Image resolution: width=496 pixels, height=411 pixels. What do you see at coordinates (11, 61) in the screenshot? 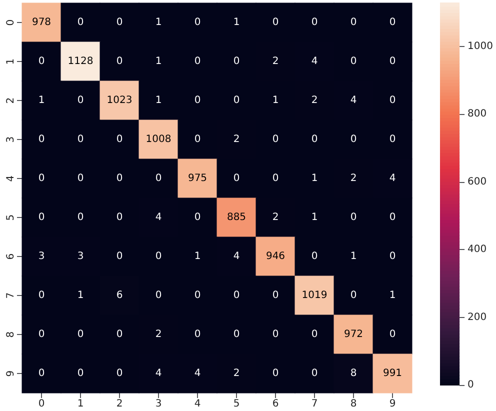
I see `y-tick-label: 1` at bounding box center [11, 61].